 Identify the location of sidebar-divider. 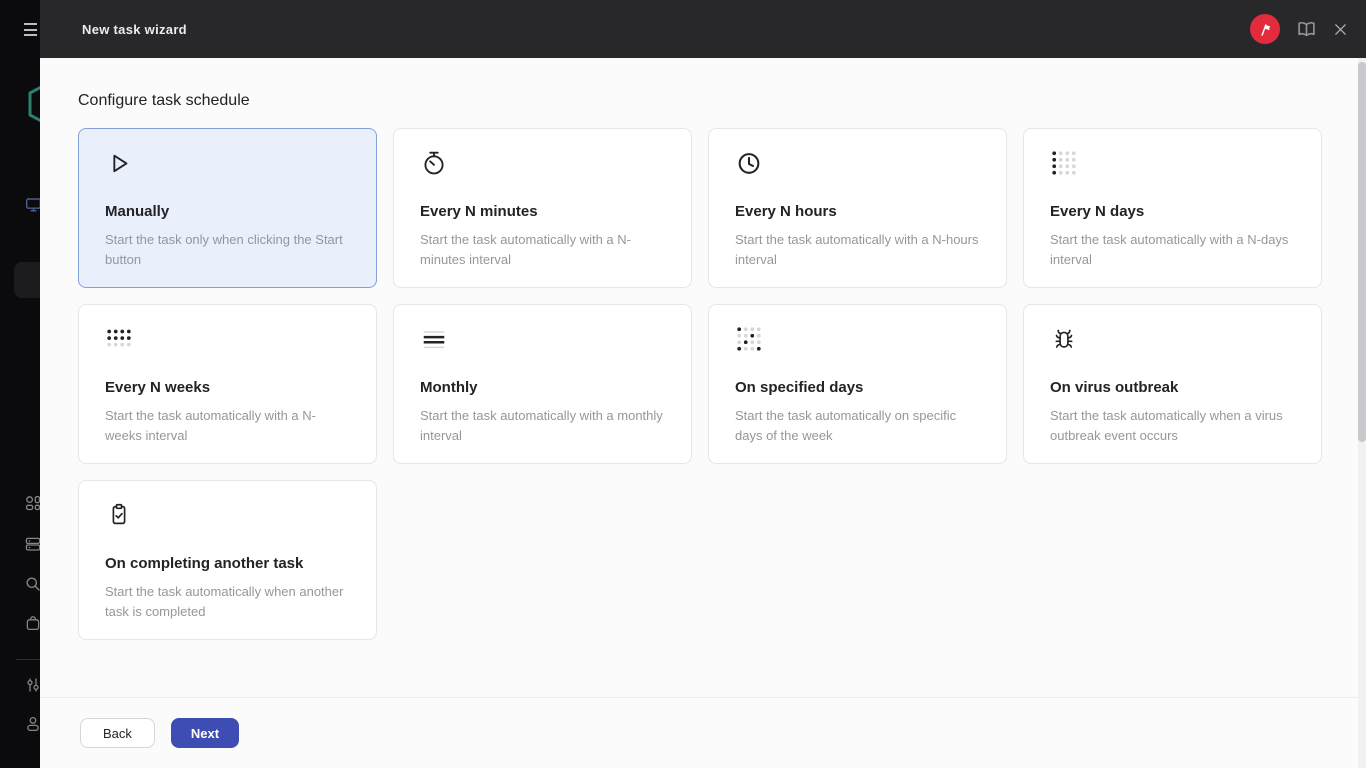
(28, 659).